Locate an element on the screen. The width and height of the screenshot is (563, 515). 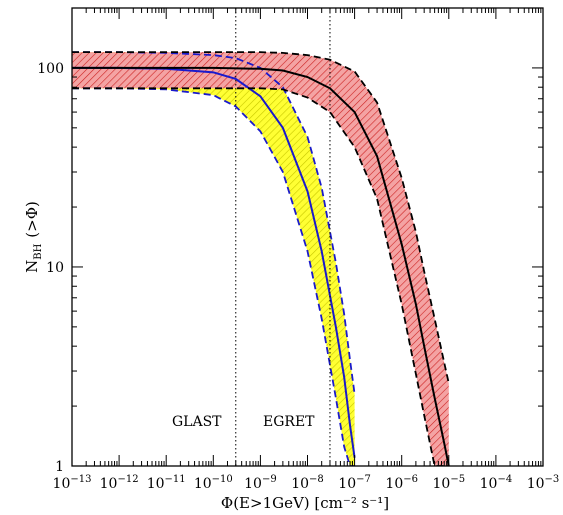
x-tick-label: 10⁻⁷ is located at coordinates (354, 483).